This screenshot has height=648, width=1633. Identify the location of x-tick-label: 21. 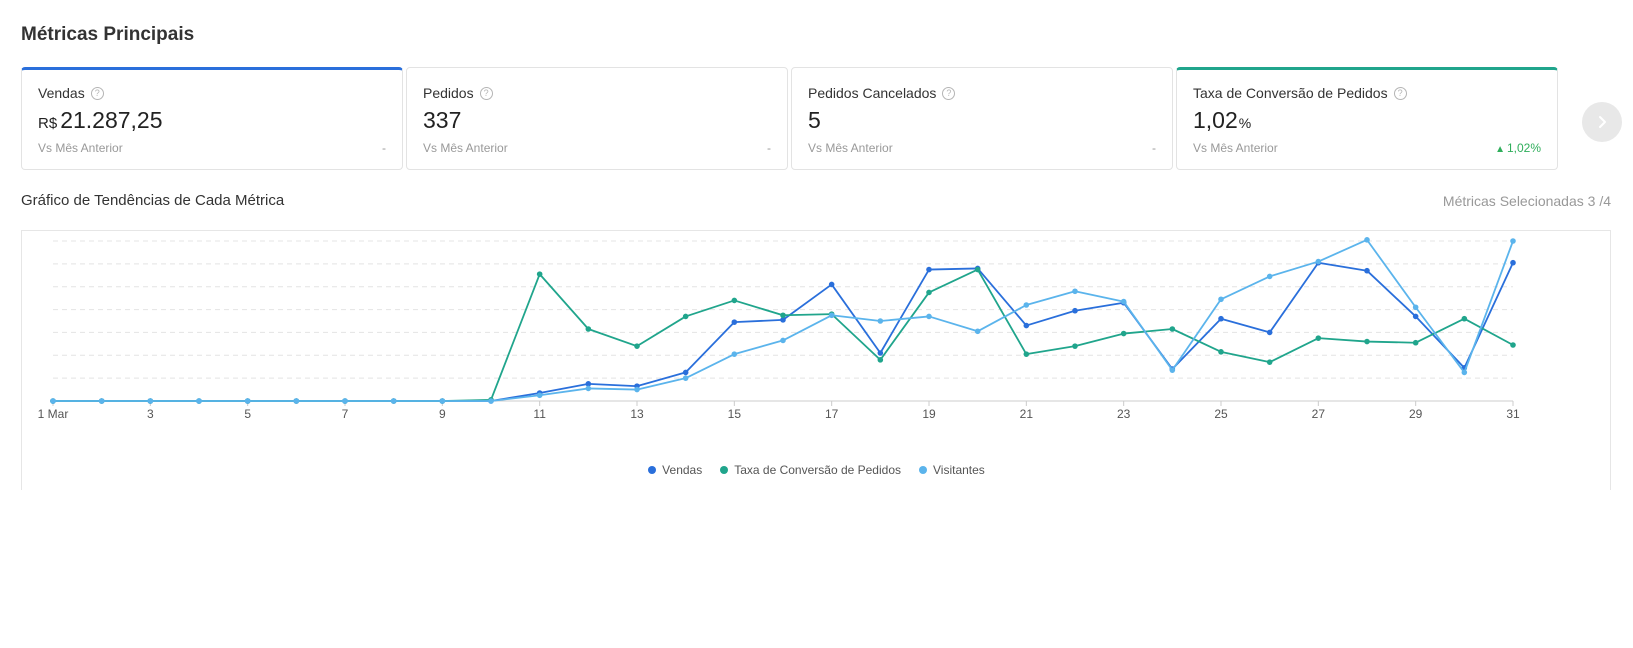
(1027, 414).